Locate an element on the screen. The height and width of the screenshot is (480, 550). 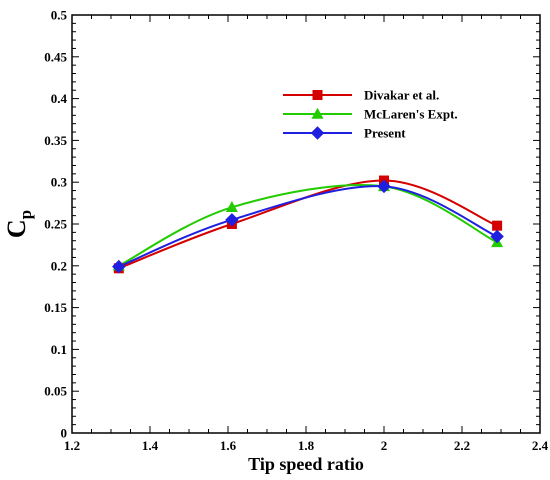
y-axis-label: Cp is located at coordinates (18, 224).